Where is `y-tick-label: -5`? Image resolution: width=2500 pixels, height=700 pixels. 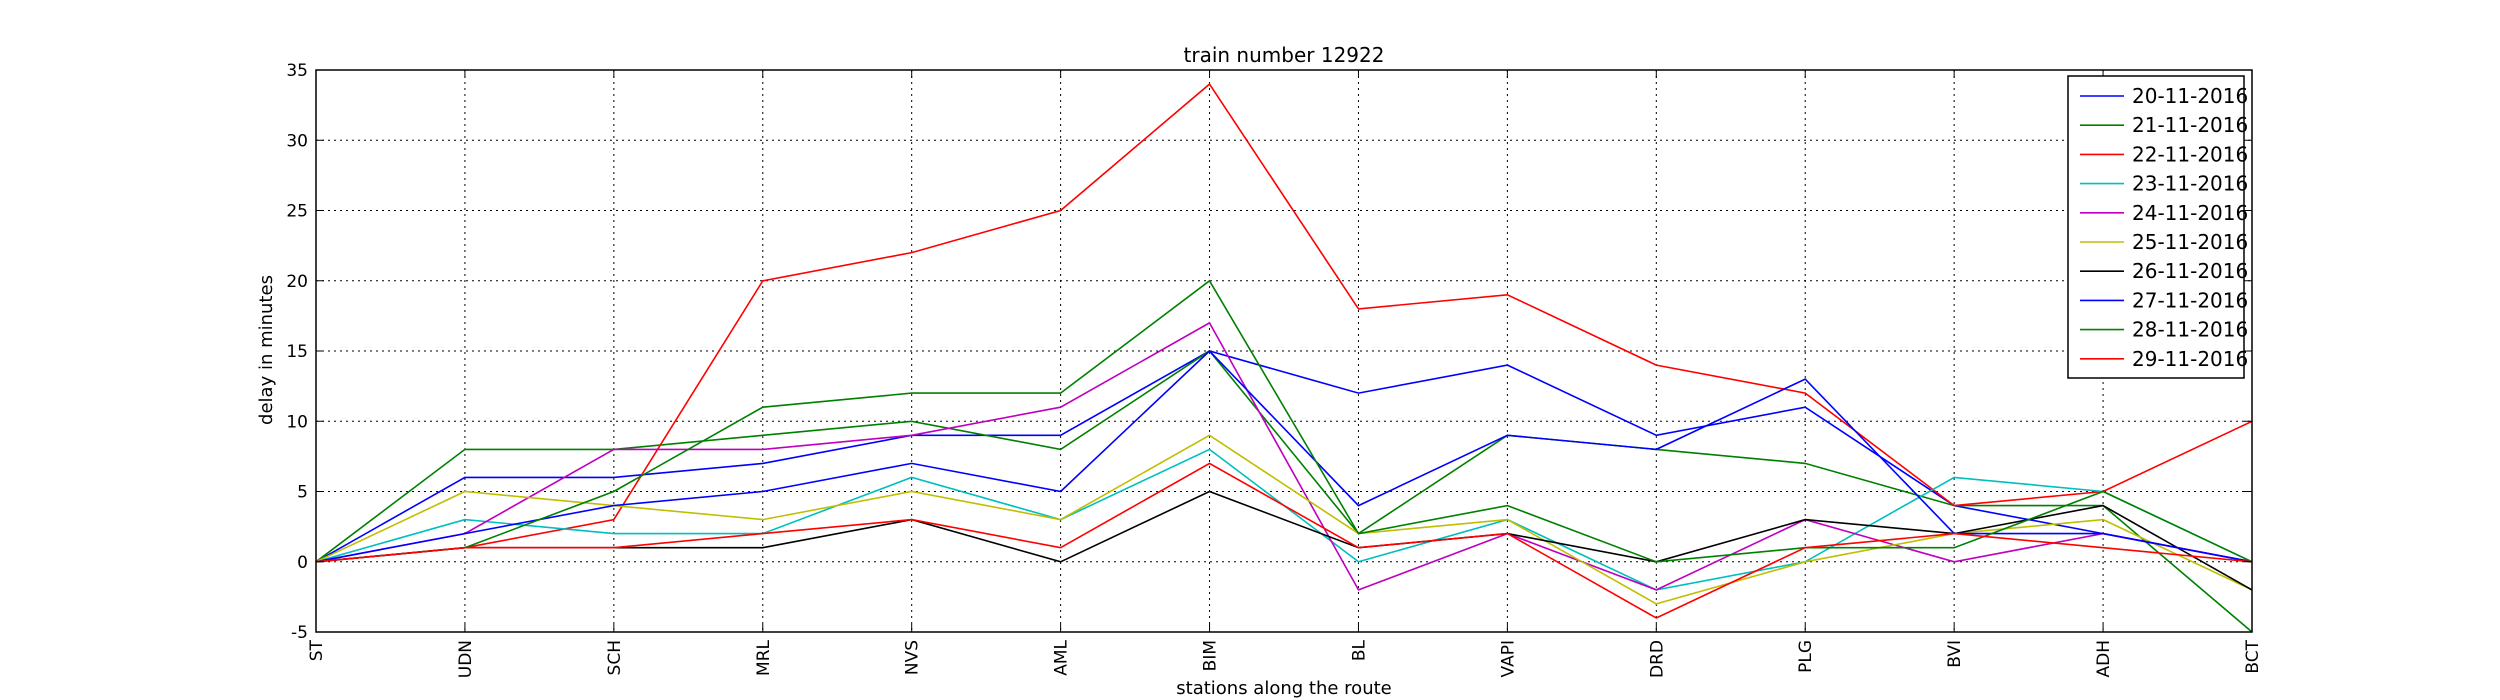
y-tick-label: -5 is located at coordinates (299, 633).